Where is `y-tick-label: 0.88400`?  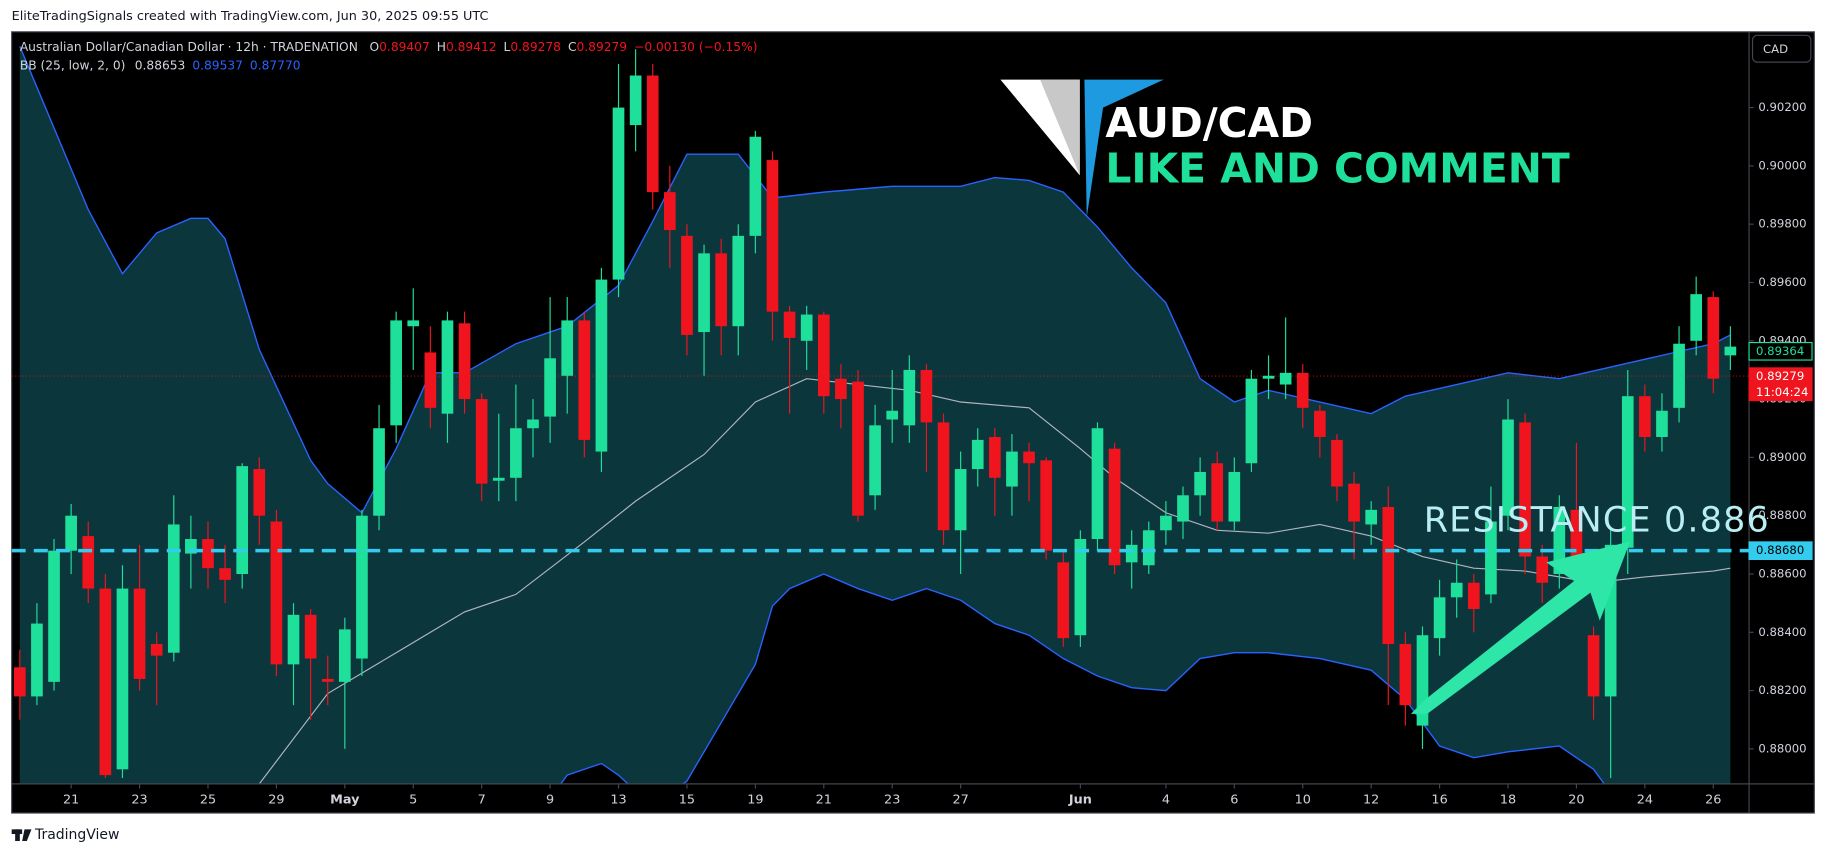
y-tick-label: 0.88400 is located at coordinates (1782, 632).